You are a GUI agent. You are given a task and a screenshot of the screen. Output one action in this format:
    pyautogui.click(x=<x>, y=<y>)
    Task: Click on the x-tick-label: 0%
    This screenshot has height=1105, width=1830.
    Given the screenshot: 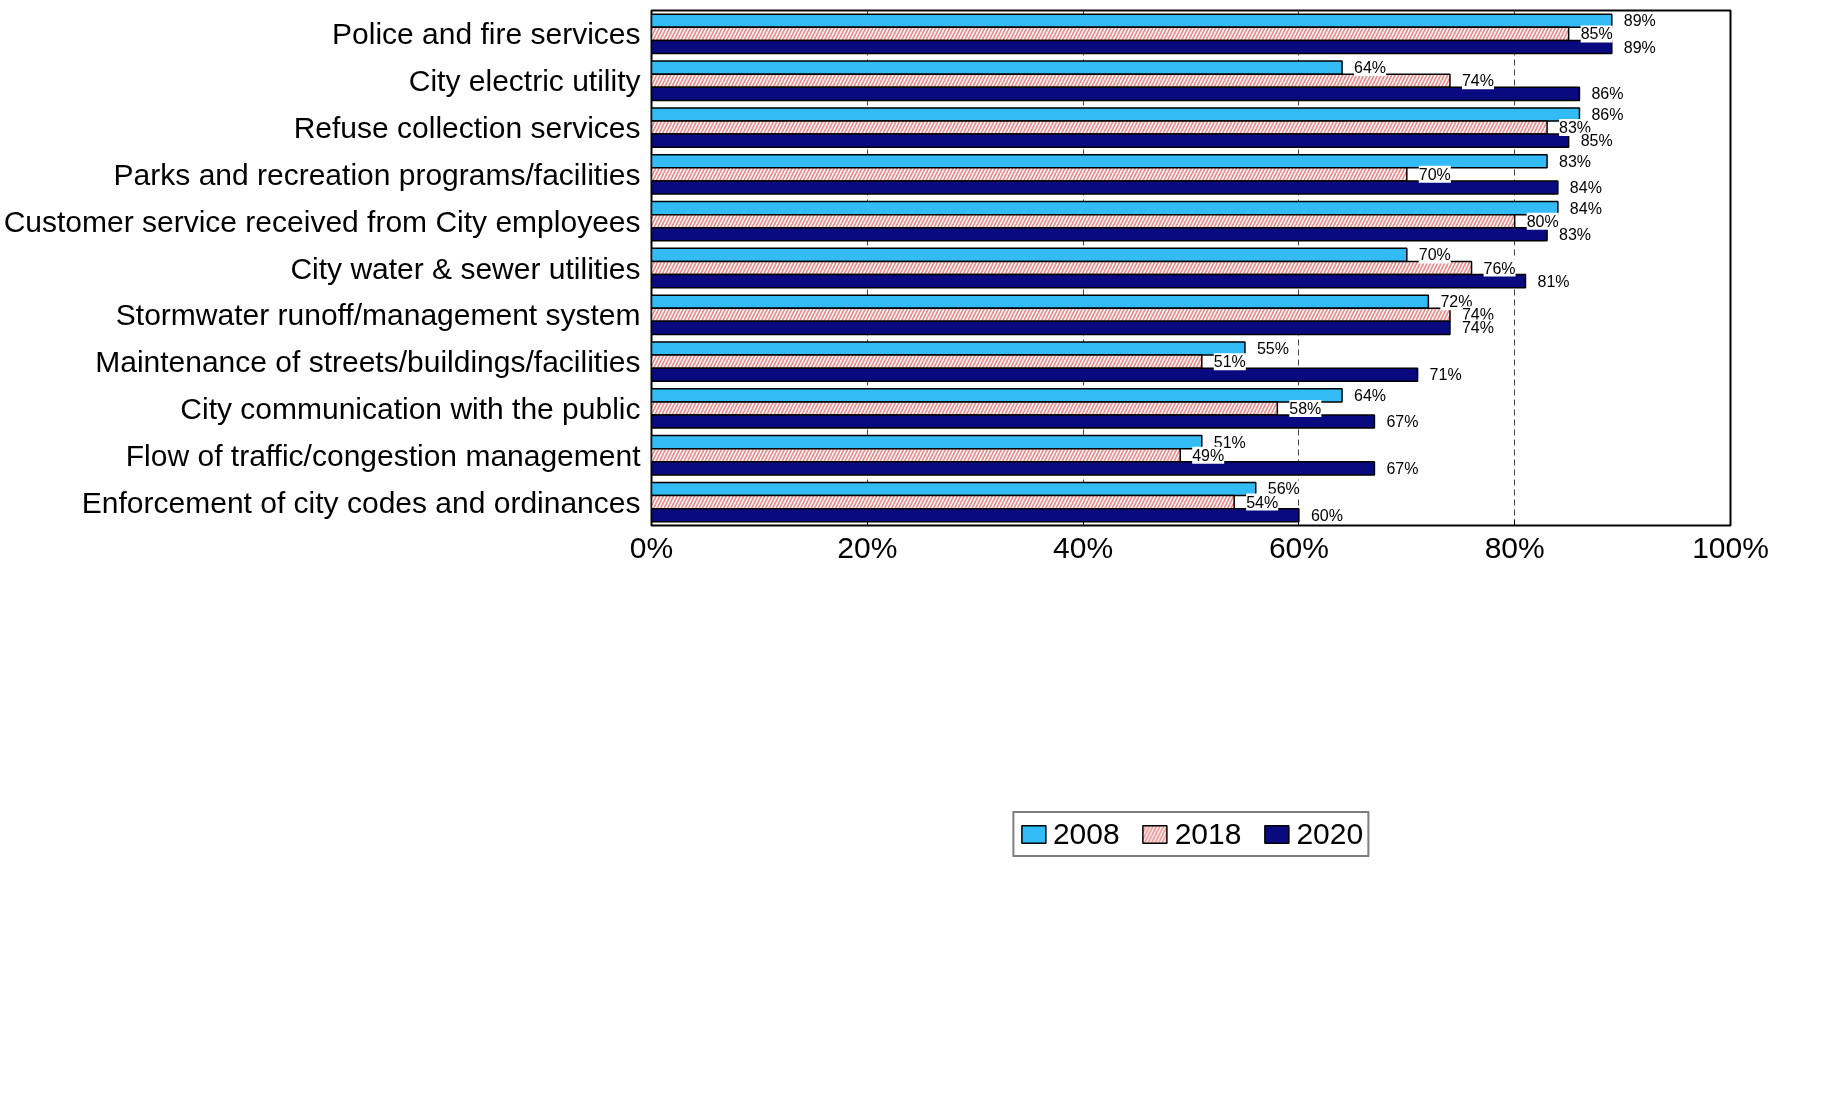 What is the action you would take?
    pyautogui.click(x=651, y=547)
    